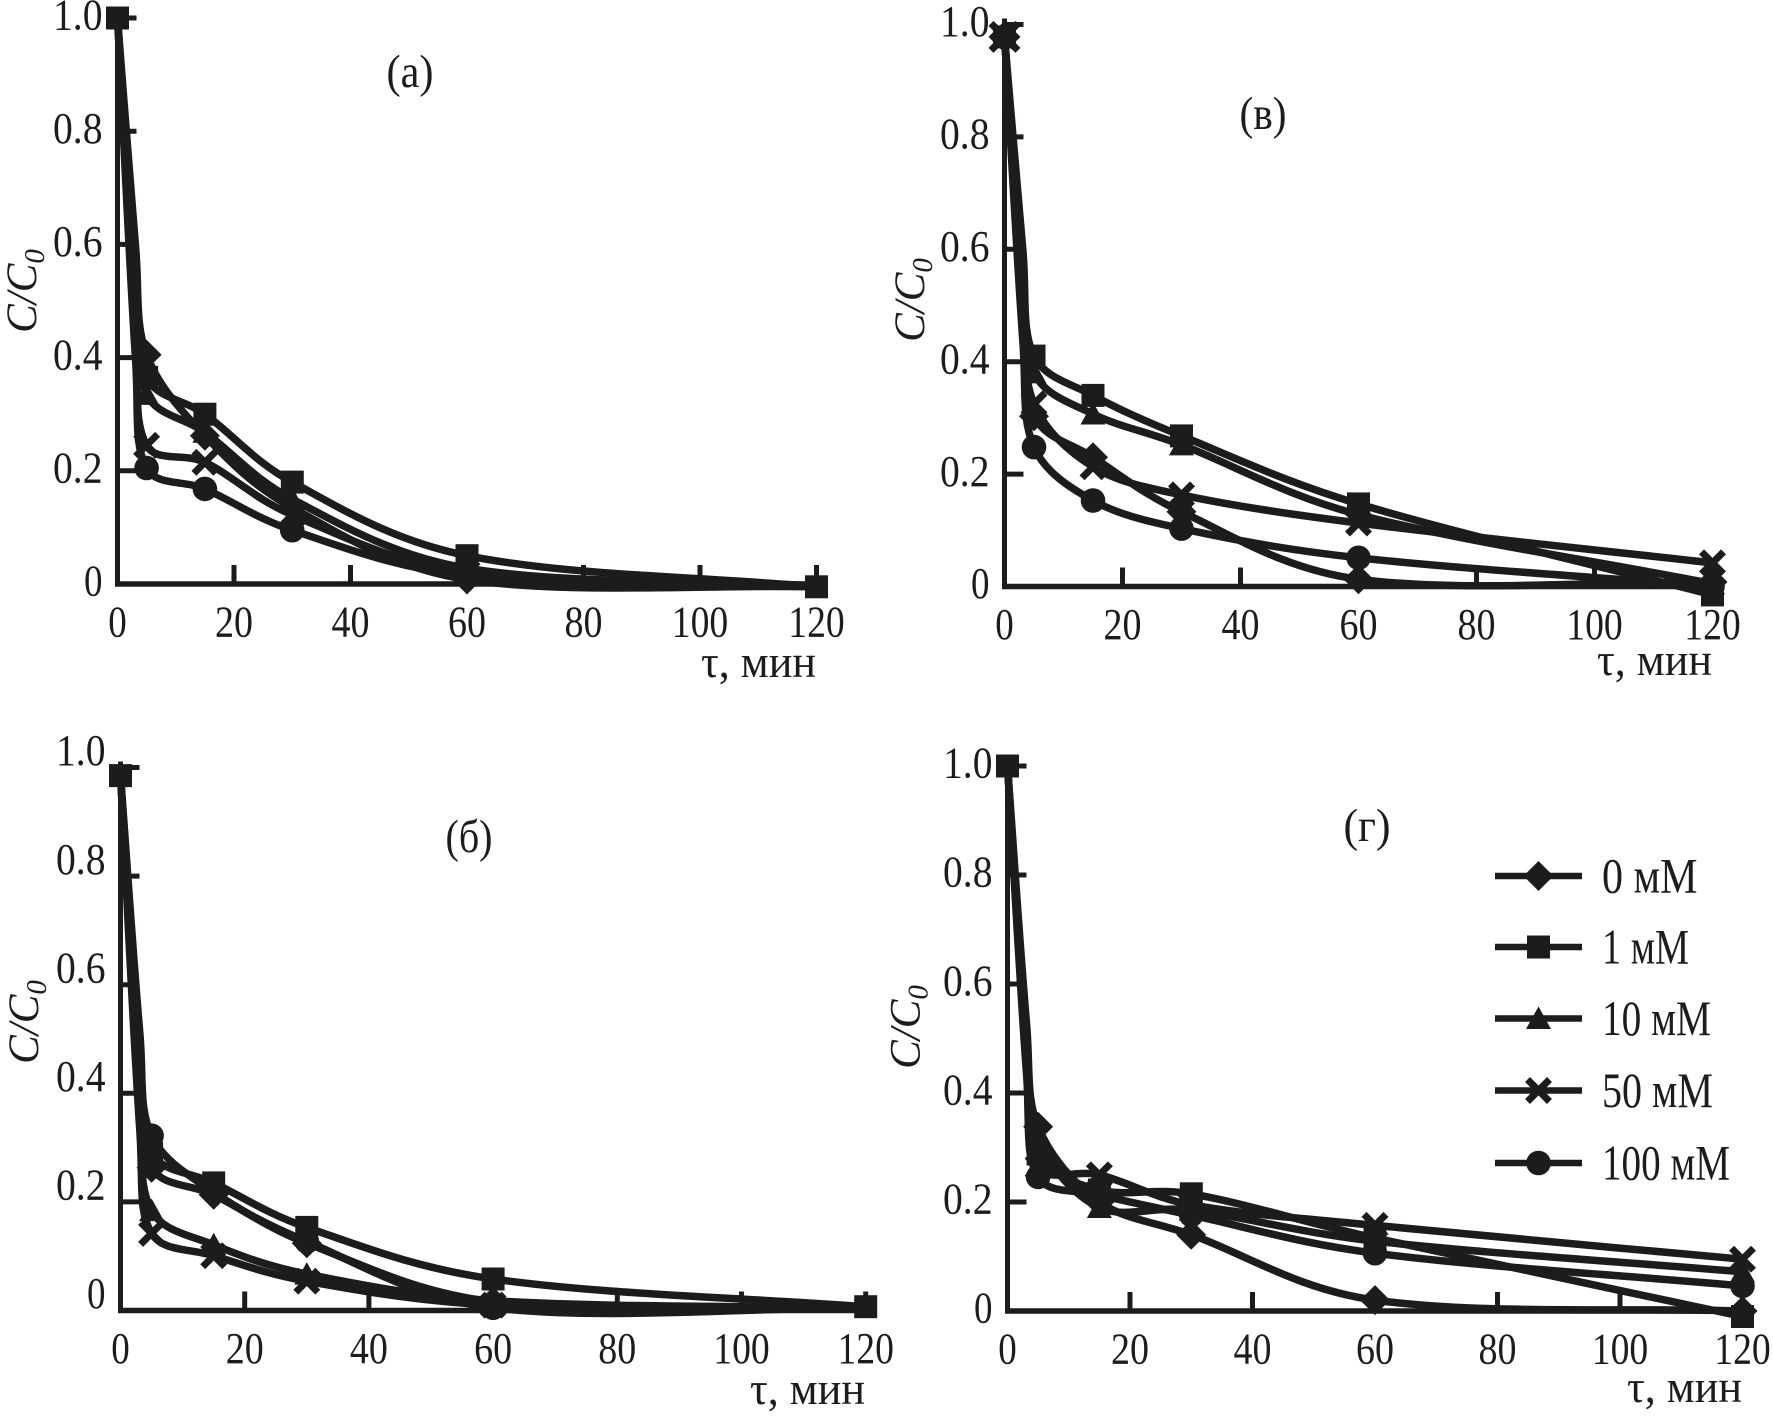  I want to click on svg-text: 0 мМ, so click(1650, 876).